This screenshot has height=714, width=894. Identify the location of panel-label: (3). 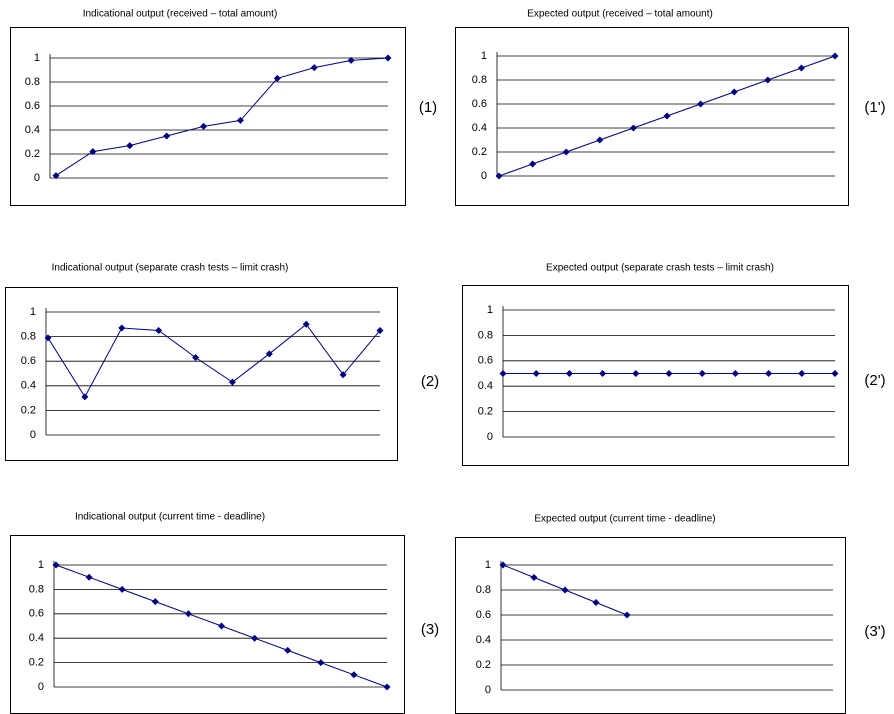
(430, 629).